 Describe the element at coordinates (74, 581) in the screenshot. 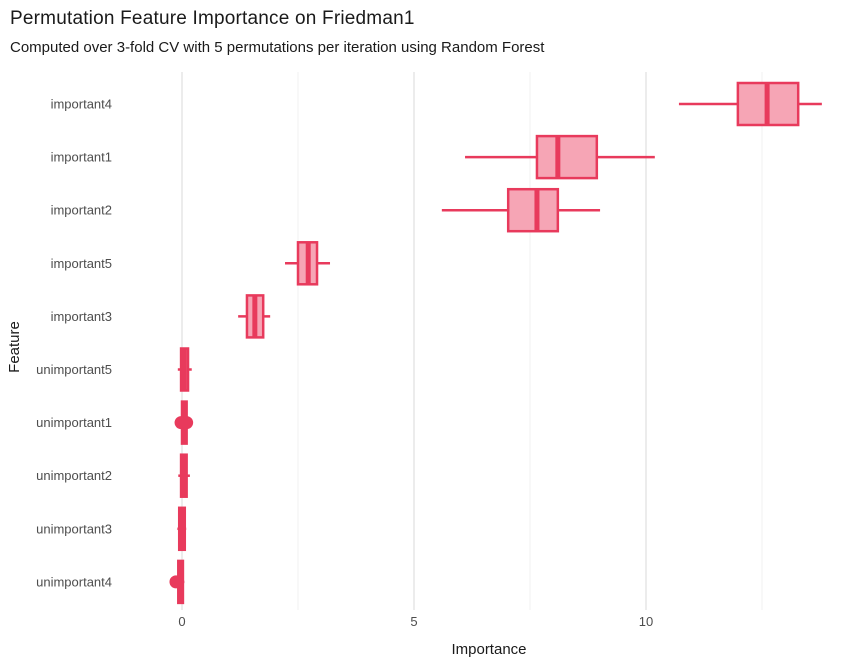

I see `y-category-label: unimportant4` at that location.